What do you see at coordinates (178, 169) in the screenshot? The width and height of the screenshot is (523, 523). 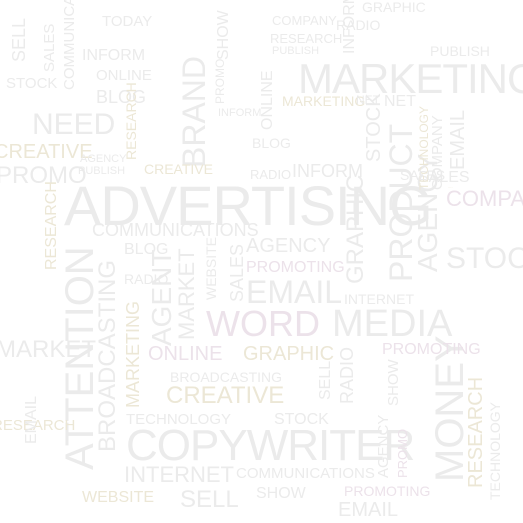 I see `word-creative-small: CREATIVE` at bounding box center [178, 169].